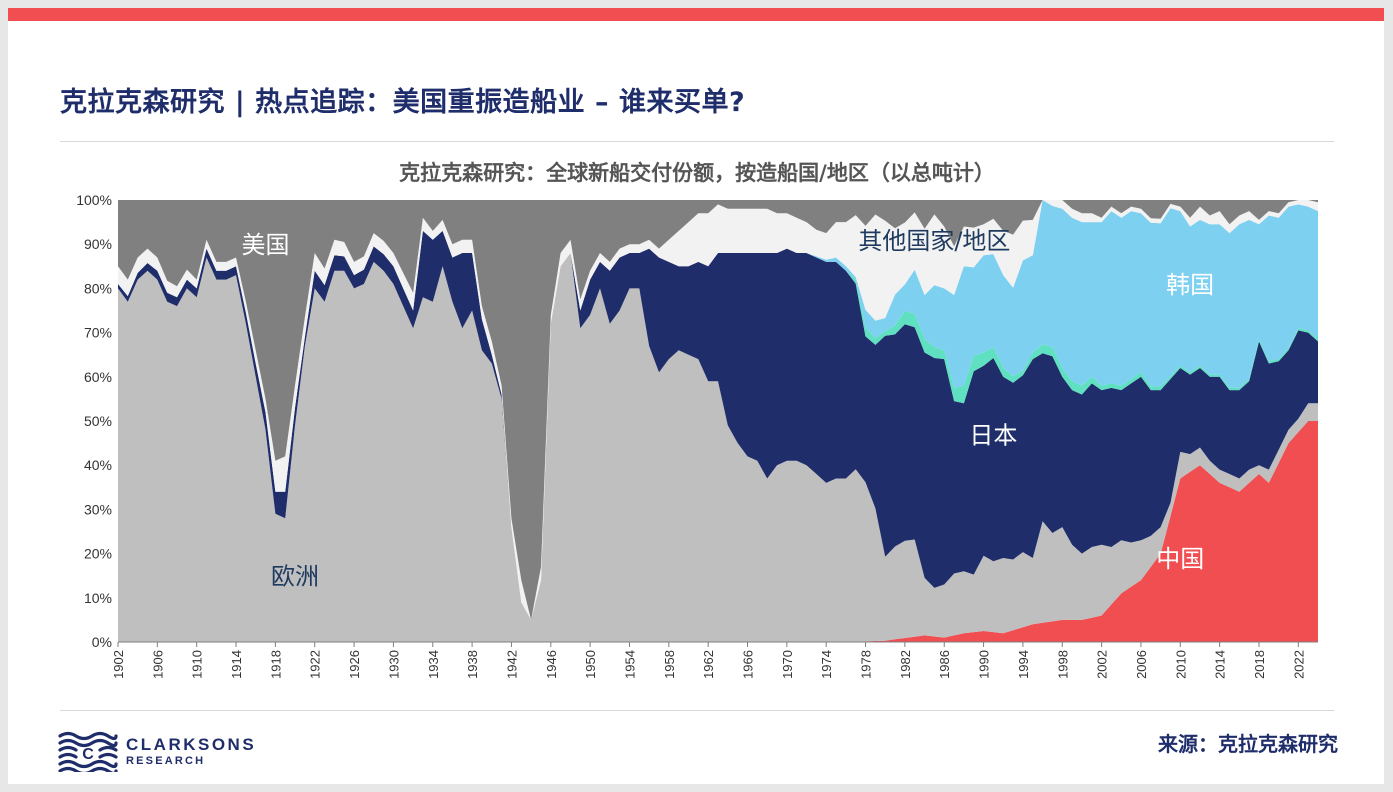 This screenshot has height=792, width=1393. I want to click on series-label-other: 其他国家/地区, so click(934, 241).